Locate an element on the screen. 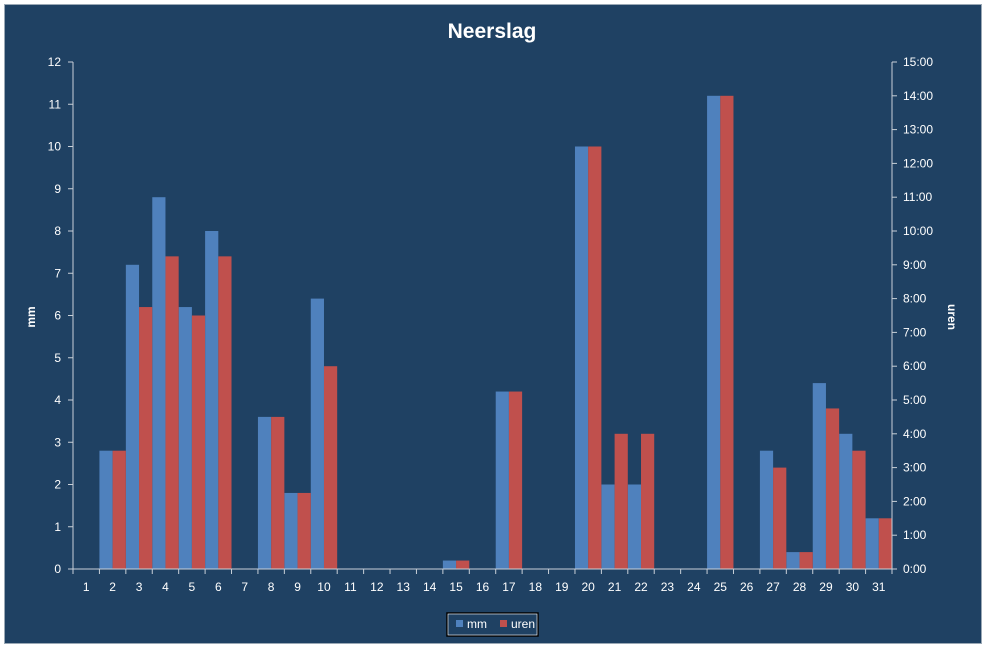 This screenshot has width=987, height=648. y-right-tick-label: 0:00 is located at coordinates (915, 569).